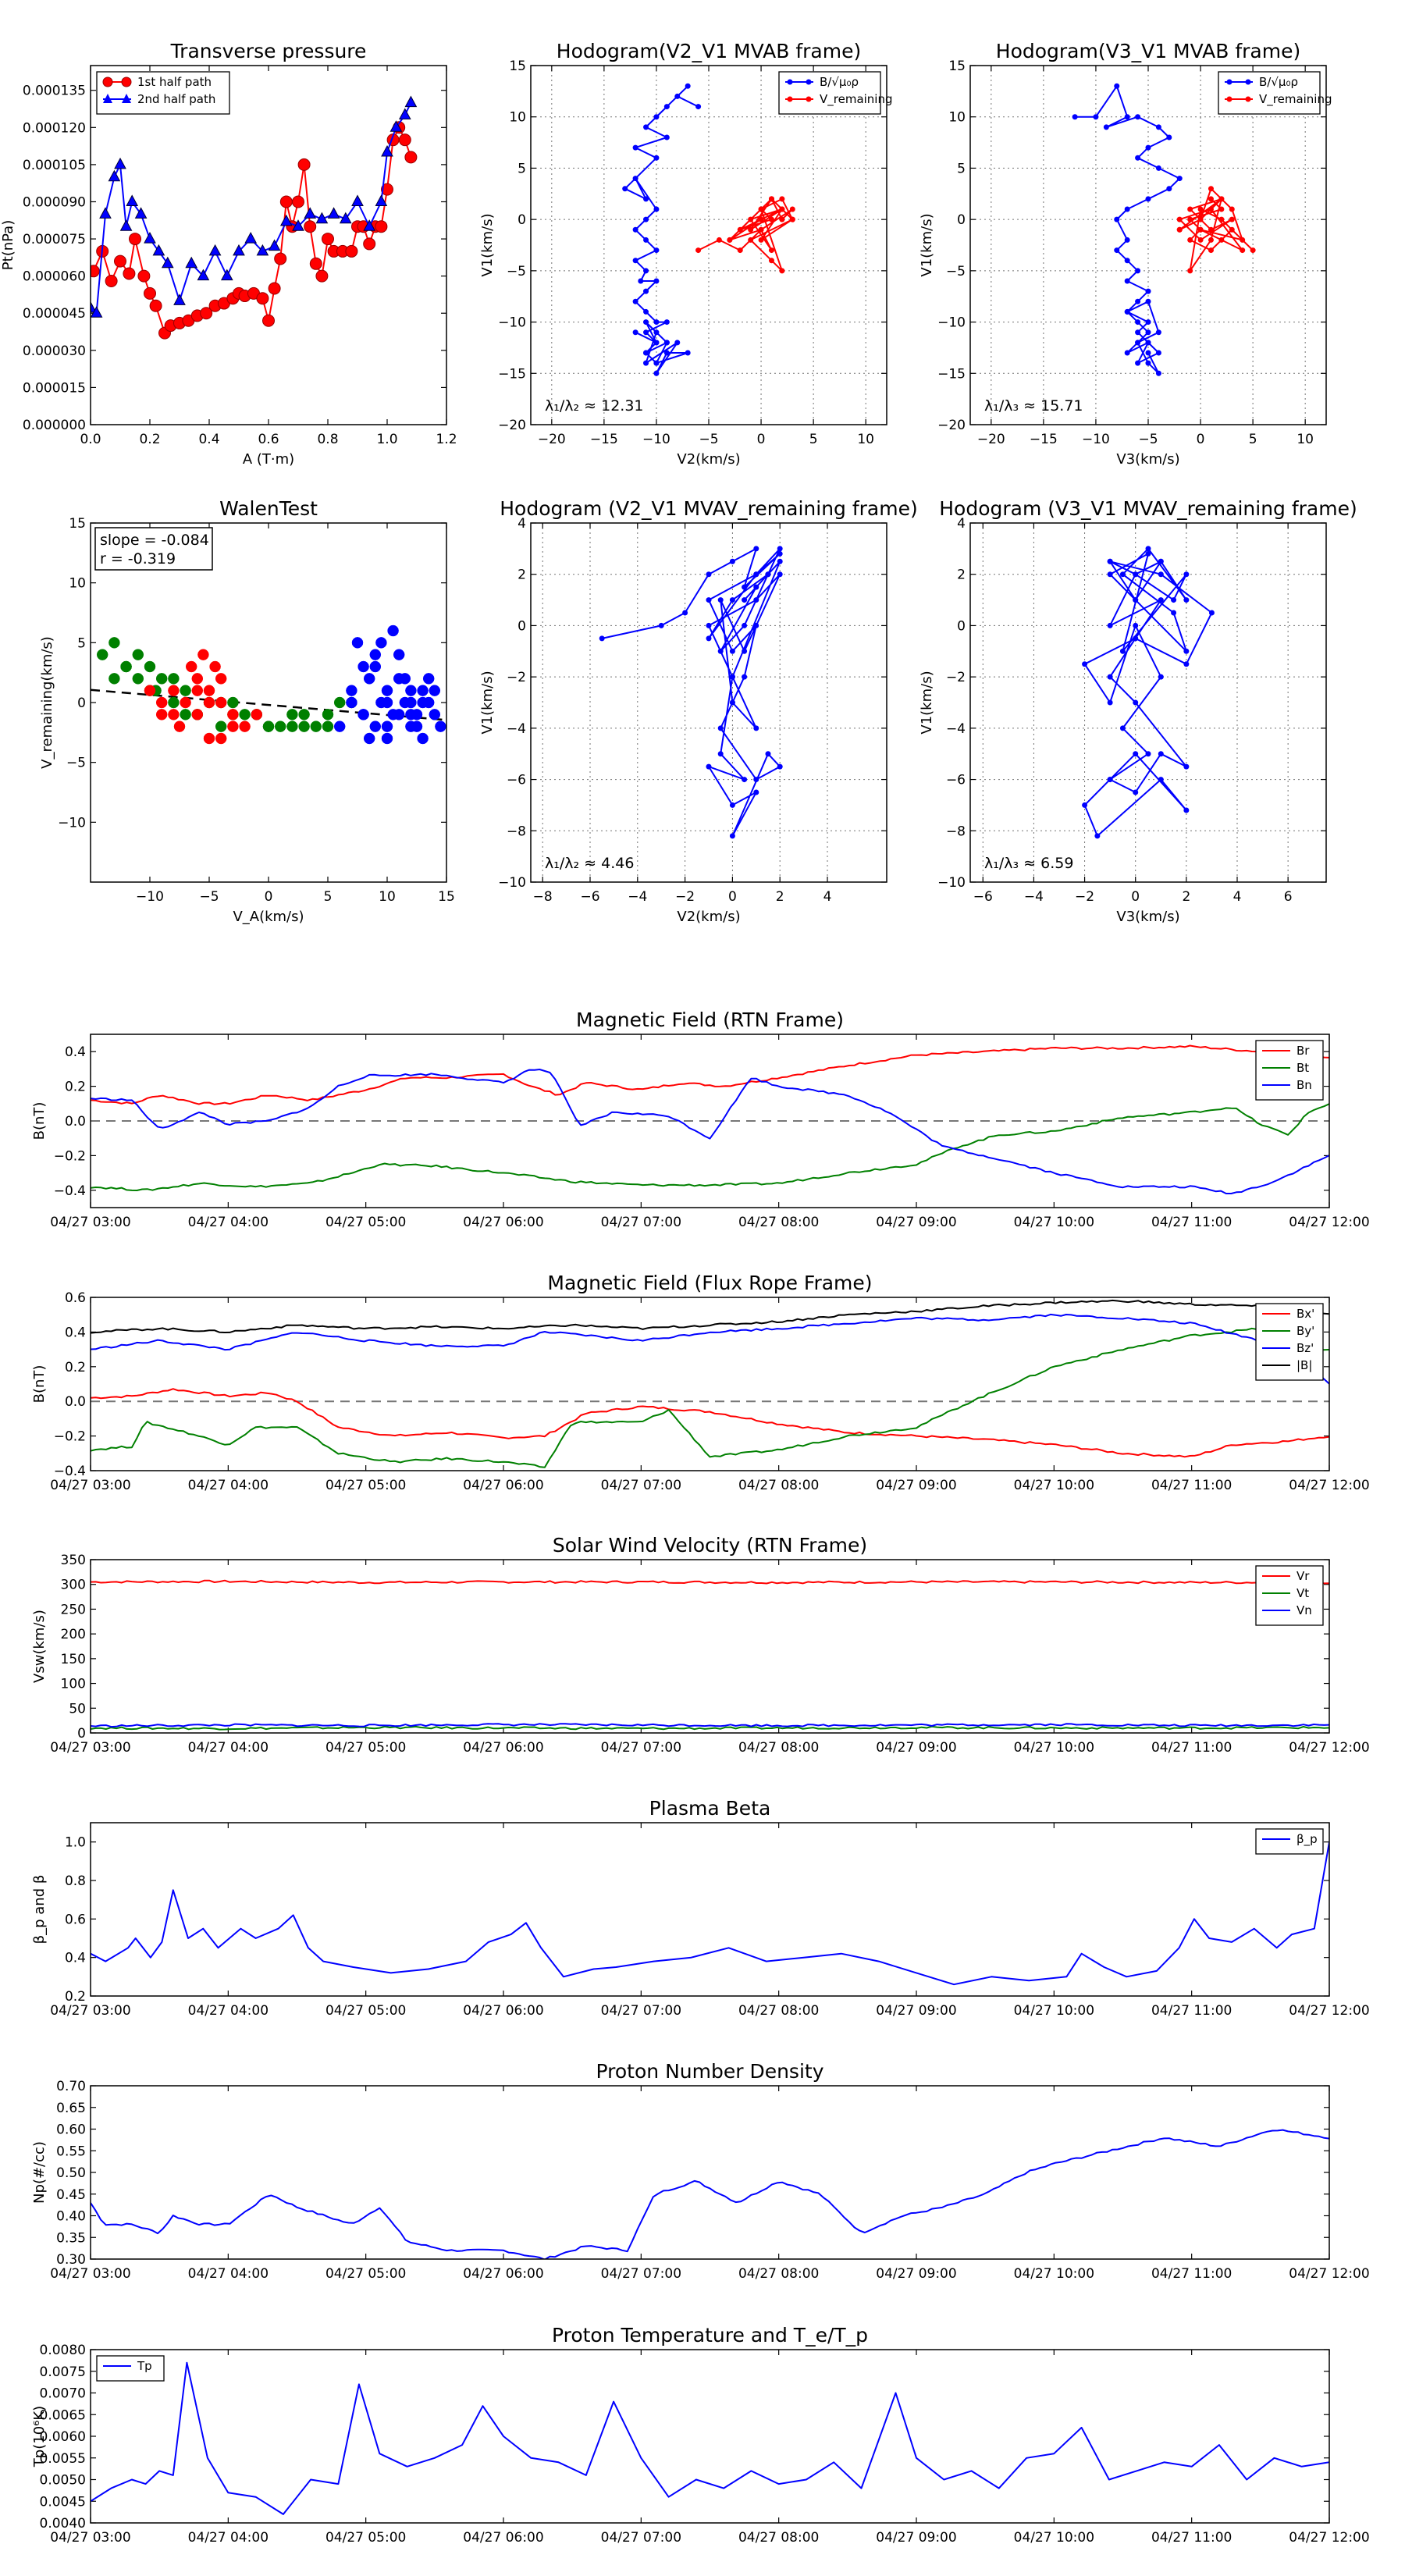  What do you see at coordinates (70, 1471) in the screenshot?
I see `y-tick-label: −0.4` at bounding box center [70, 1471].